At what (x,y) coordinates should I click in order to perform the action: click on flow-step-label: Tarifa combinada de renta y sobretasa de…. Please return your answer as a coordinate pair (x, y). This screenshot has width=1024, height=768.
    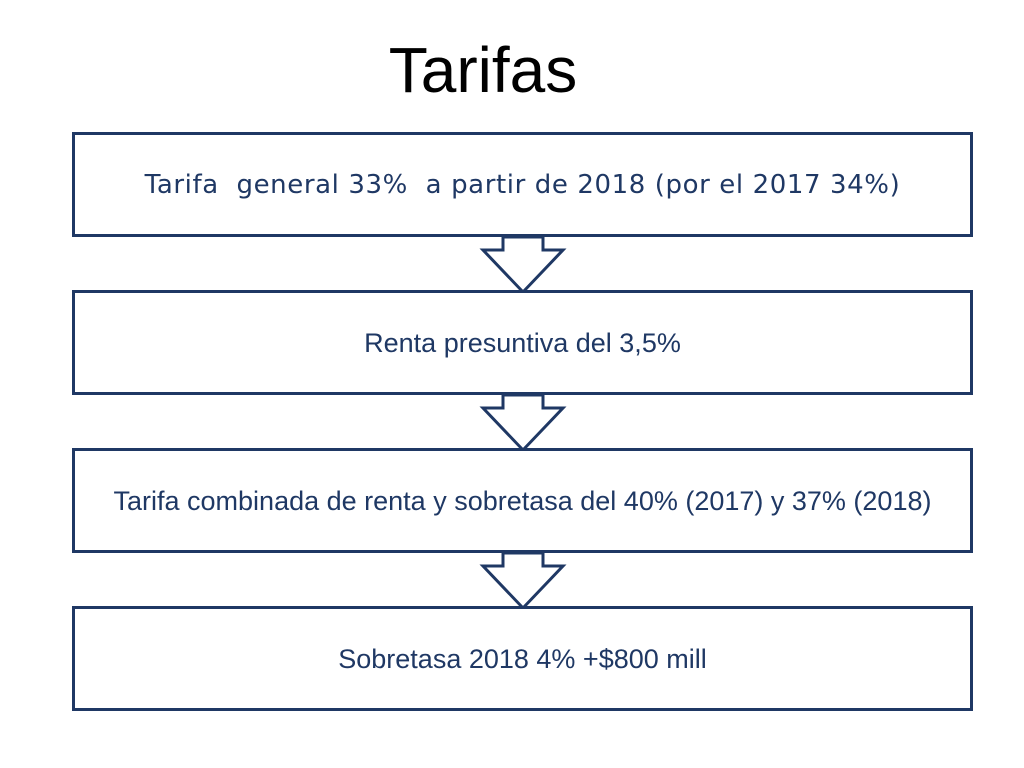
    Looking at the image, I should click on (522, 500).